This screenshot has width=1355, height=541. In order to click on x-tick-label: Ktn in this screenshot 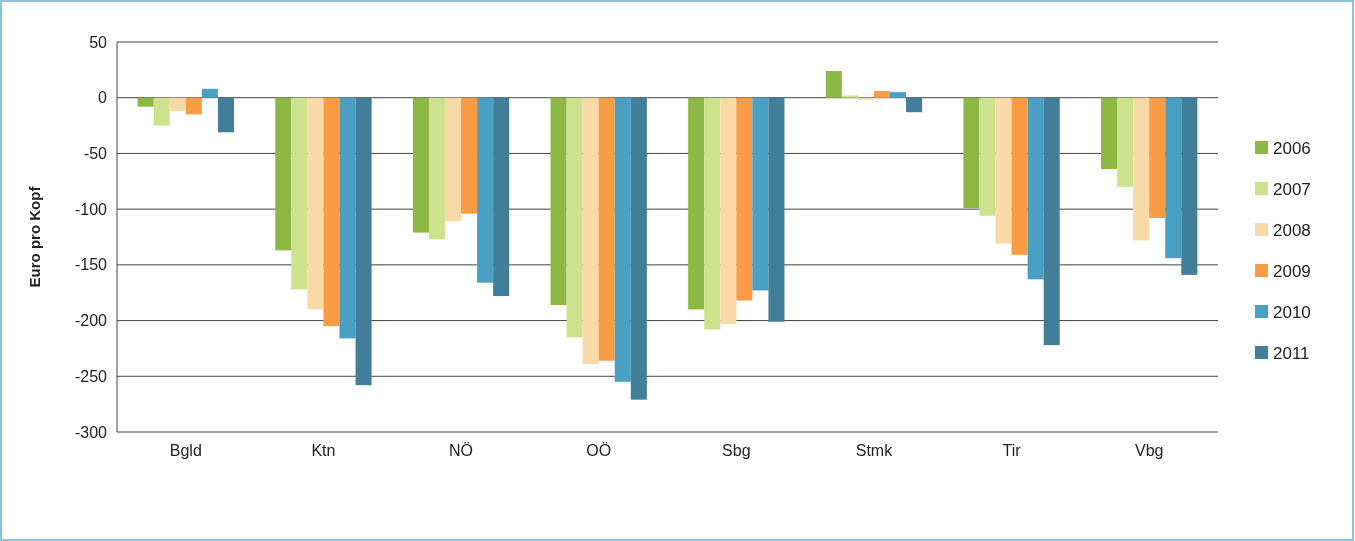, I will do `click(323, 450)`.